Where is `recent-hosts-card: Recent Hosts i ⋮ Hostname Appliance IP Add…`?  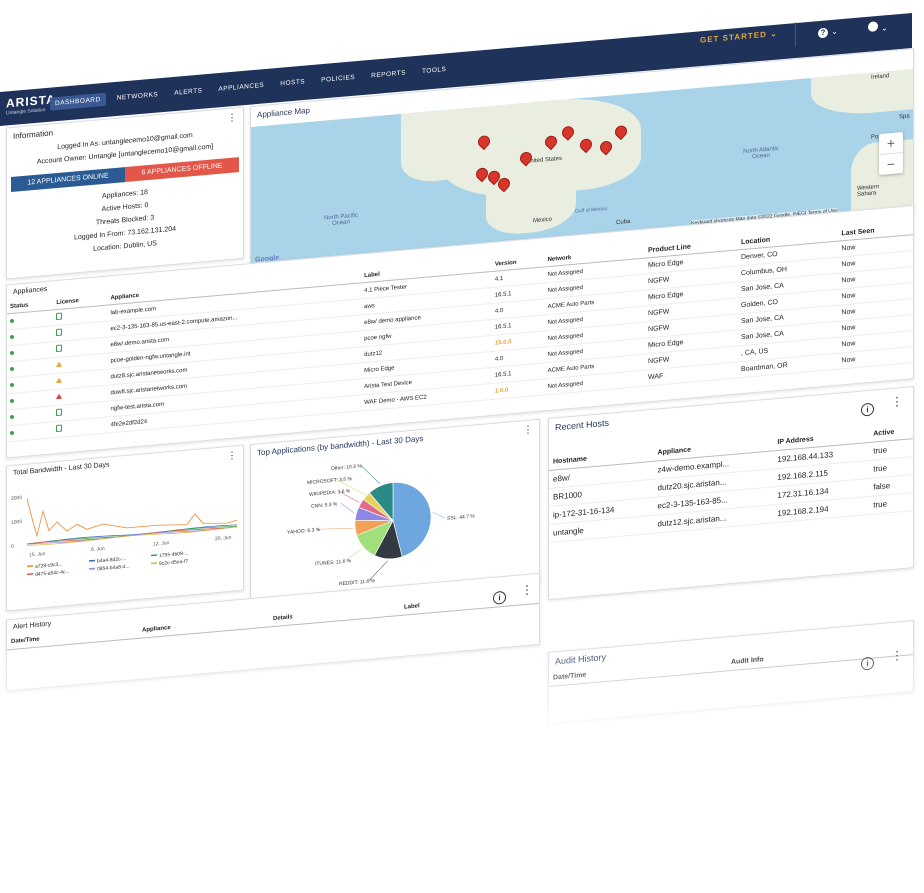
recent-hosts-card: Recent Hosts i ⋮ Hostname Appliance IP Add… is located at coordinates (731, 493).